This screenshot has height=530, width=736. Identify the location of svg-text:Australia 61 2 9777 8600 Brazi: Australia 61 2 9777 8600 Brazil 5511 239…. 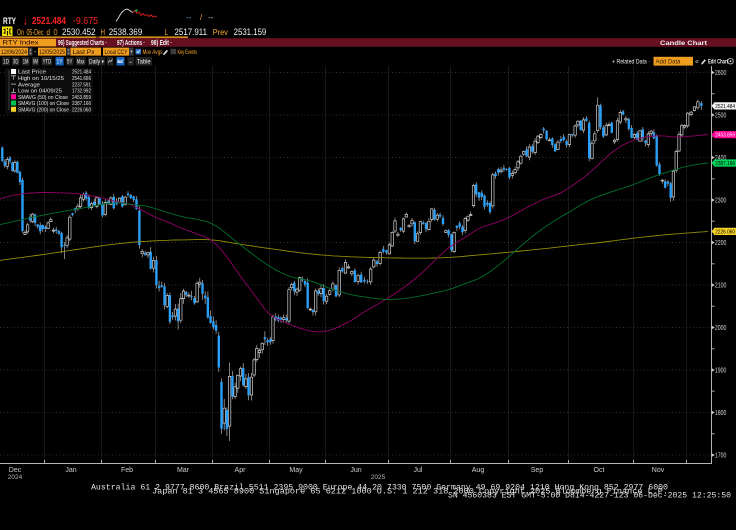
(379, 488).